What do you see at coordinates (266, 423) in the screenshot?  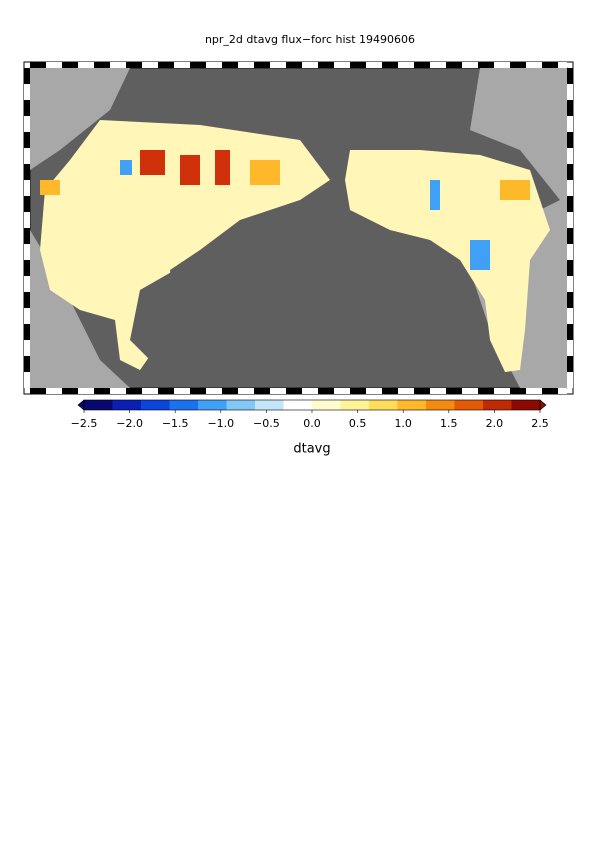 I see `colorbar-tick-label: −0.5` at bounding box center [266, 423].